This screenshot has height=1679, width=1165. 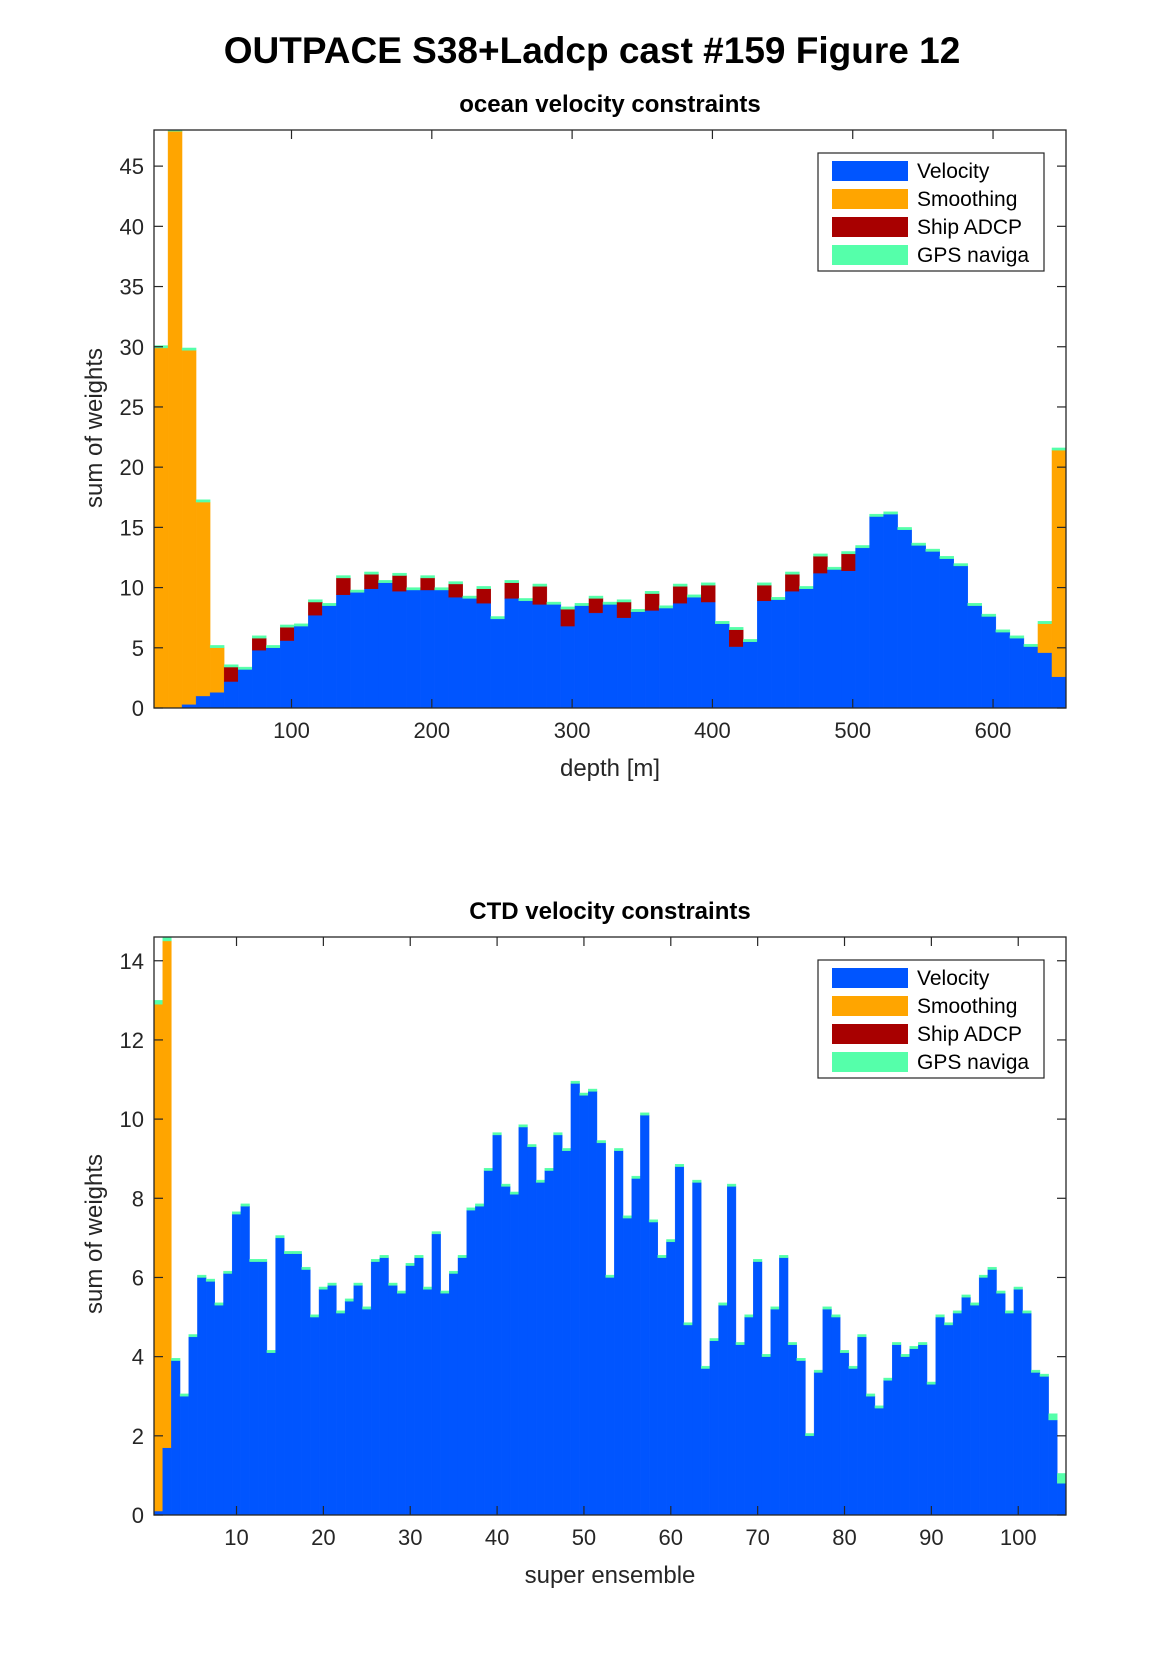 I want to click on ctd-y-tick-label: 4, so click(x=138, y=1357).